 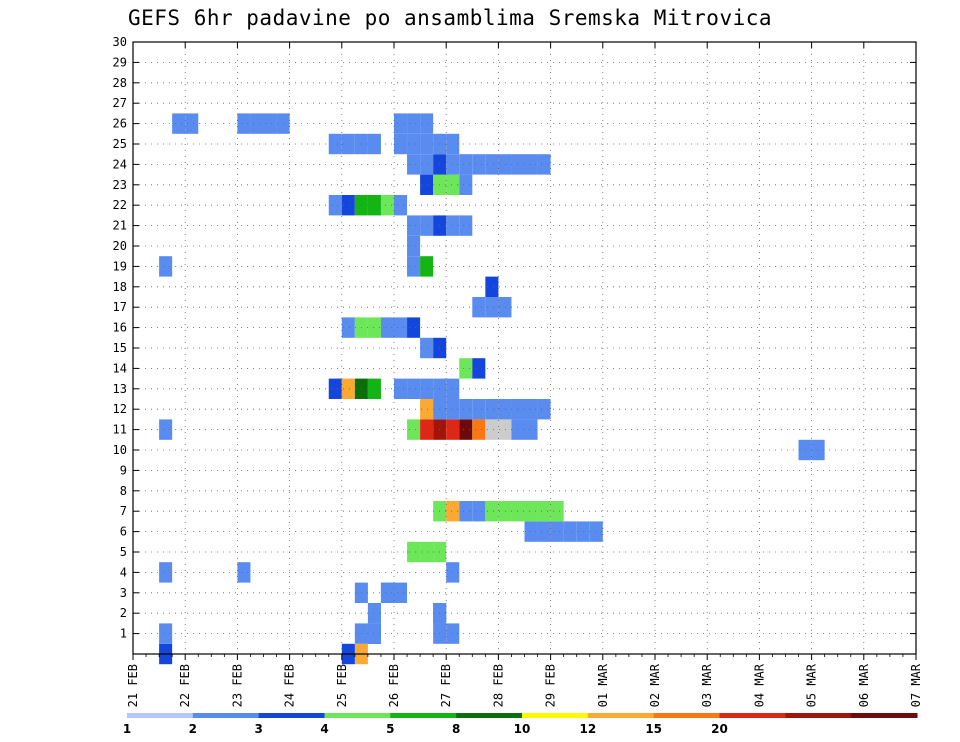 What do you see at coordinates (551, 685) in the screenshot?
I see `x-tick-label: 29 FEB` at bounding box center [551, 685].